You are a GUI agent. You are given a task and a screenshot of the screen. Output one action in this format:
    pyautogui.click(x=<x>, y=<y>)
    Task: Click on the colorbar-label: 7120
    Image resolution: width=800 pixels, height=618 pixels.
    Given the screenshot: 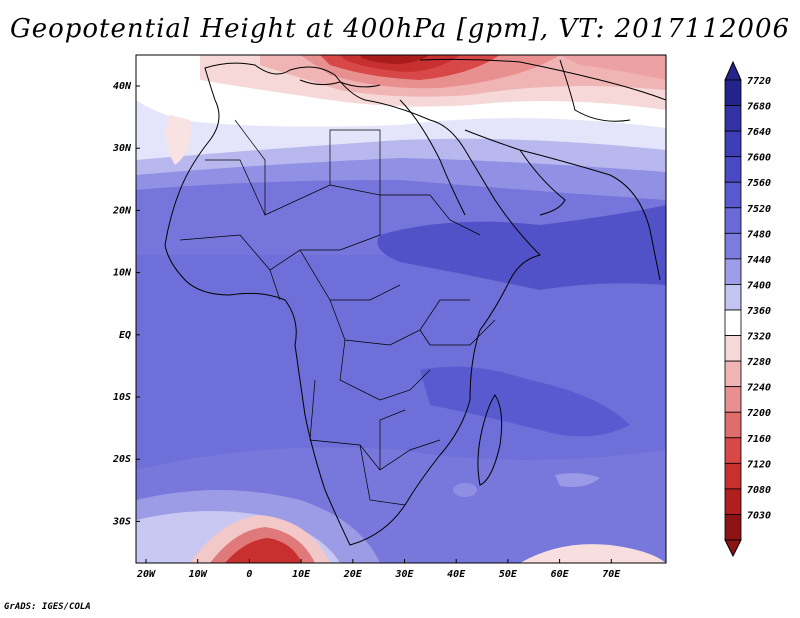 What is the action you would take?
    pyautogui.click(x=759, y=464)
    